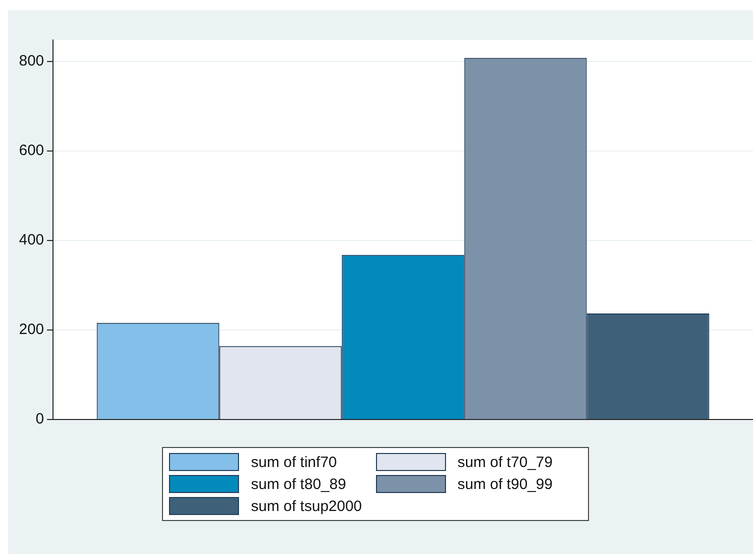 Image resolution: width=753 pixels, height=554 pixels. Describe the element at coordinates (505, 484) in the screenshot. I see `legend-label: sum of t90_99` at that location.